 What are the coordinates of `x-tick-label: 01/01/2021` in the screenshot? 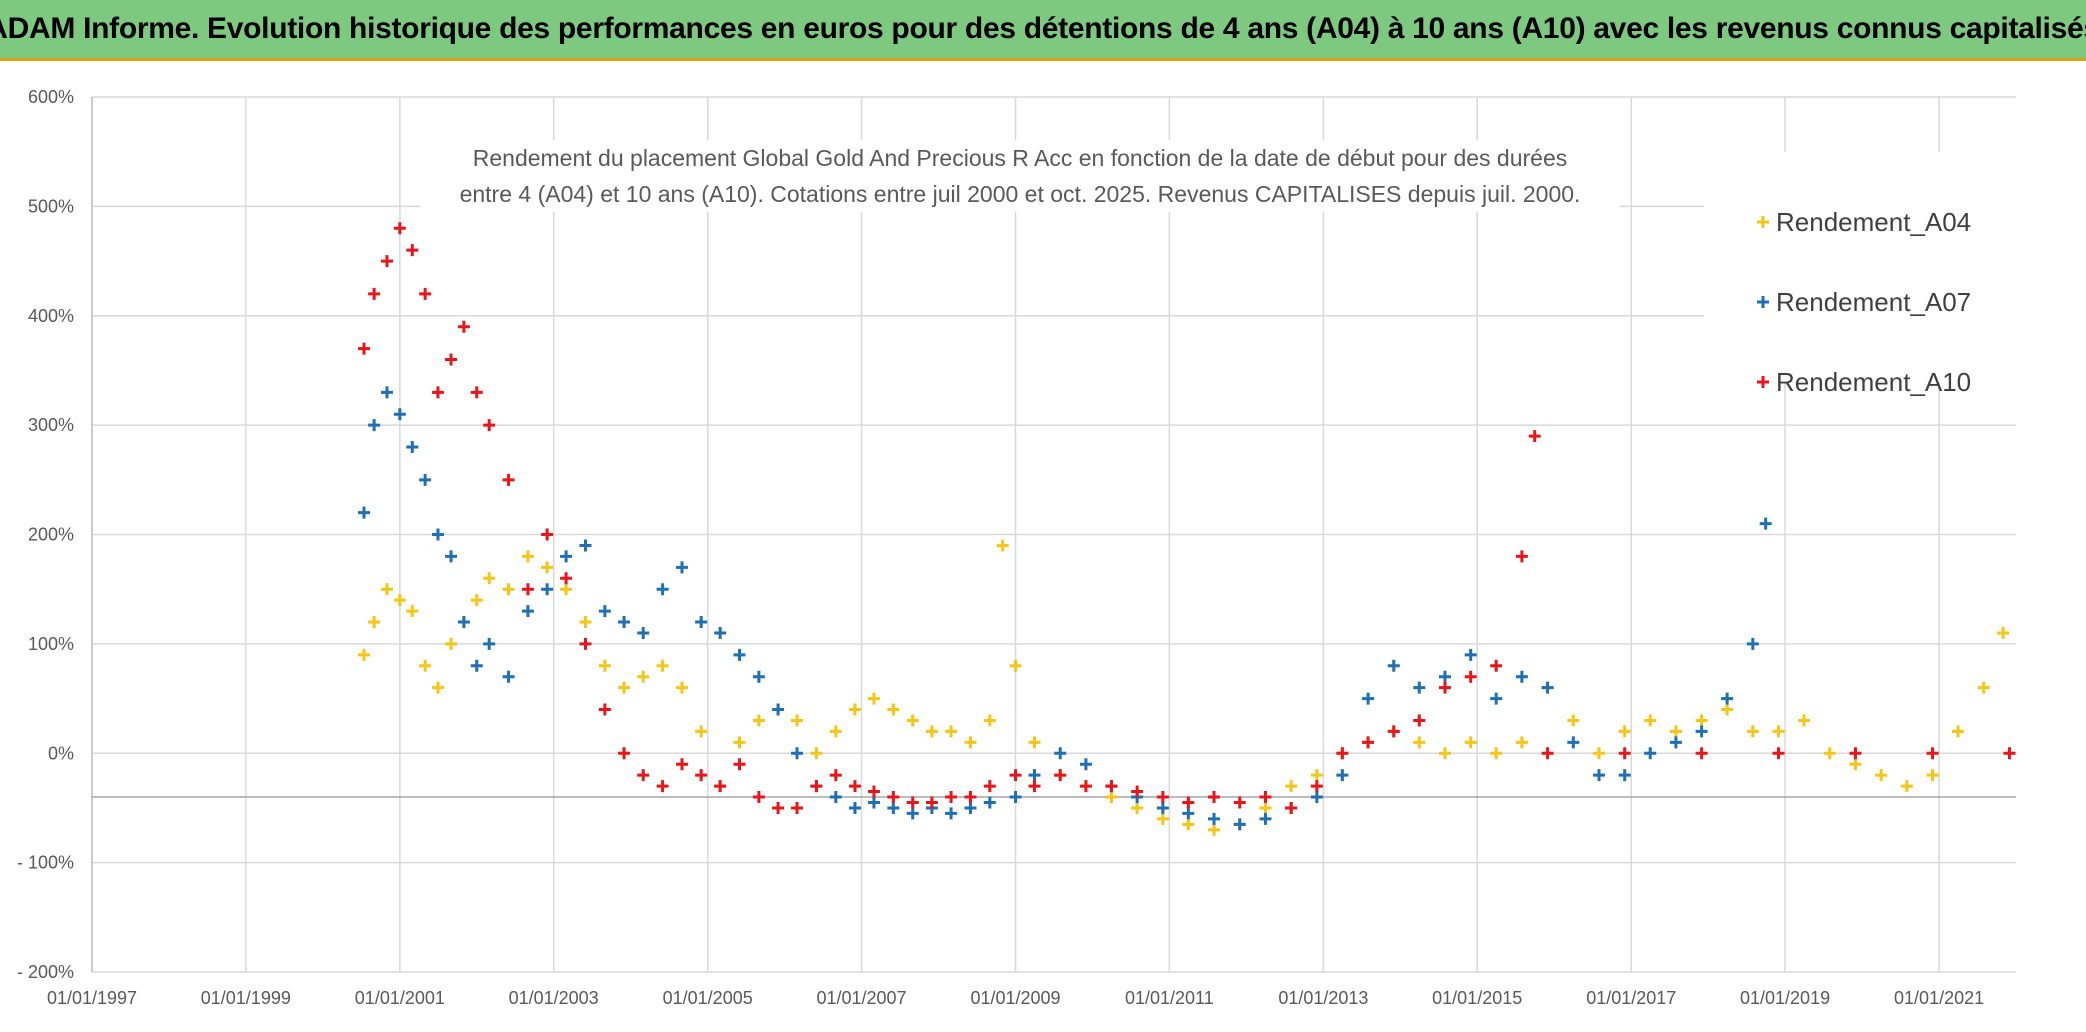 It's located at (1939, 998).